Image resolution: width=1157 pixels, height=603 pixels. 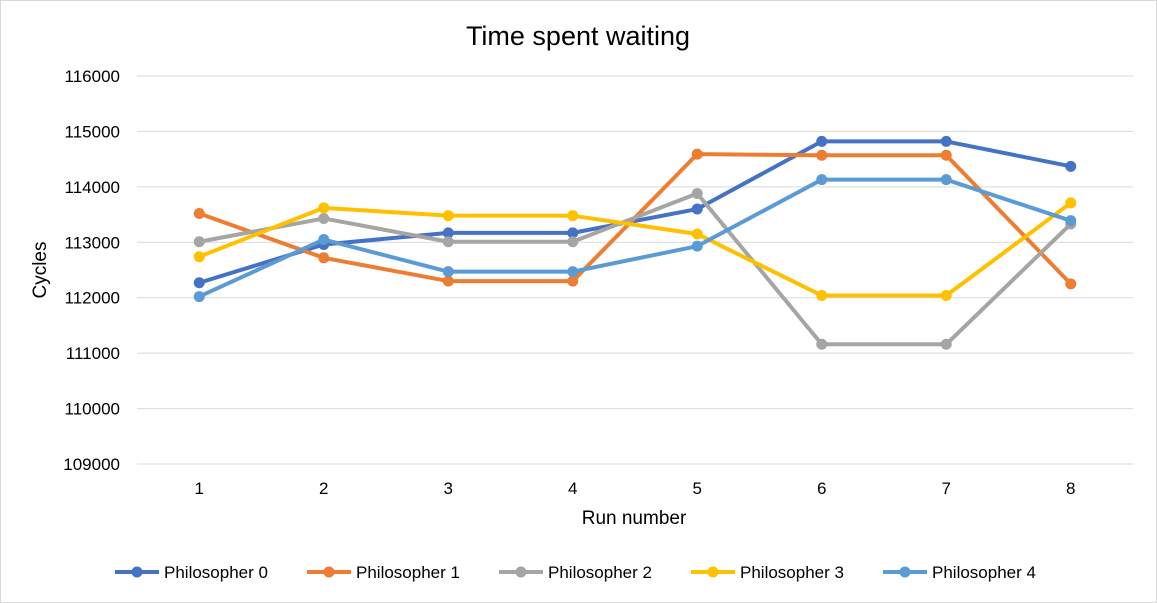 I want to click on x-tick-label: 8, so click(x=1070, y=488).